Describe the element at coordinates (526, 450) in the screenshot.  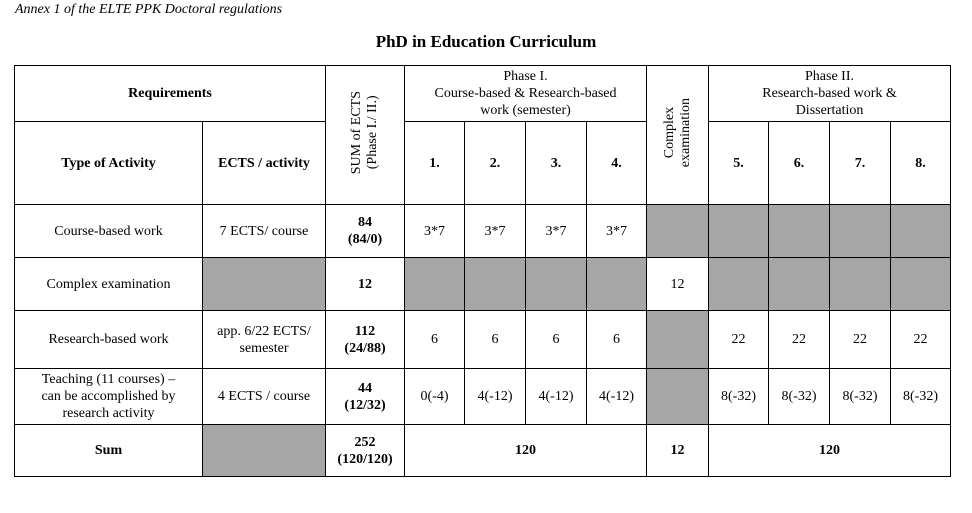
I see `phase1-total: 120` at that location.